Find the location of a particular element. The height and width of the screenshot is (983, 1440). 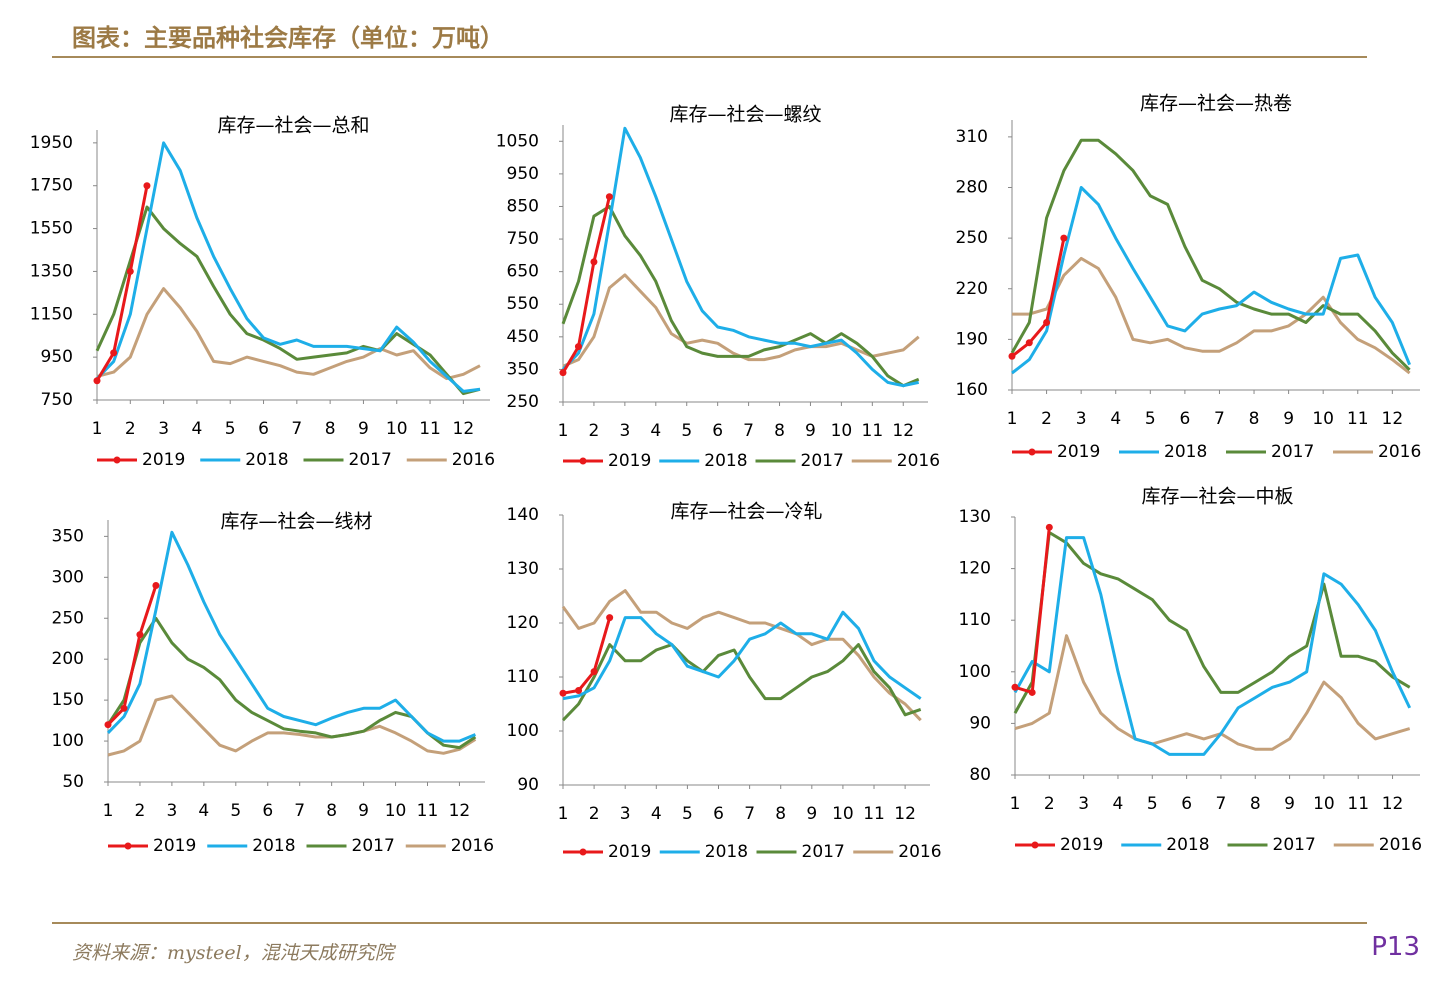

y-tick-label: 280 is located at coordinates (972, 188).